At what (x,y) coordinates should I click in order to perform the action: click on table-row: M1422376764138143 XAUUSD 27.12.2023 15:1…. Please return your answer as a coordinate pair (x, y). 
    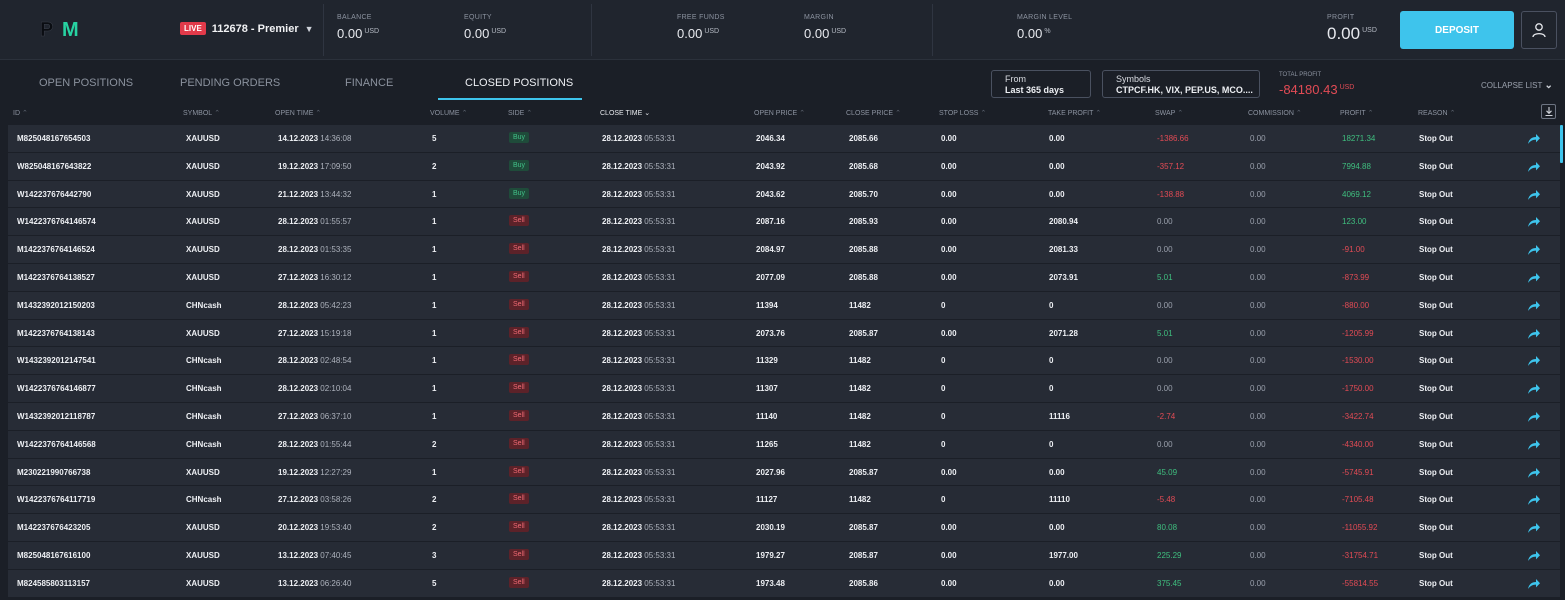
    Looking at the image, I should click on (784, 333).